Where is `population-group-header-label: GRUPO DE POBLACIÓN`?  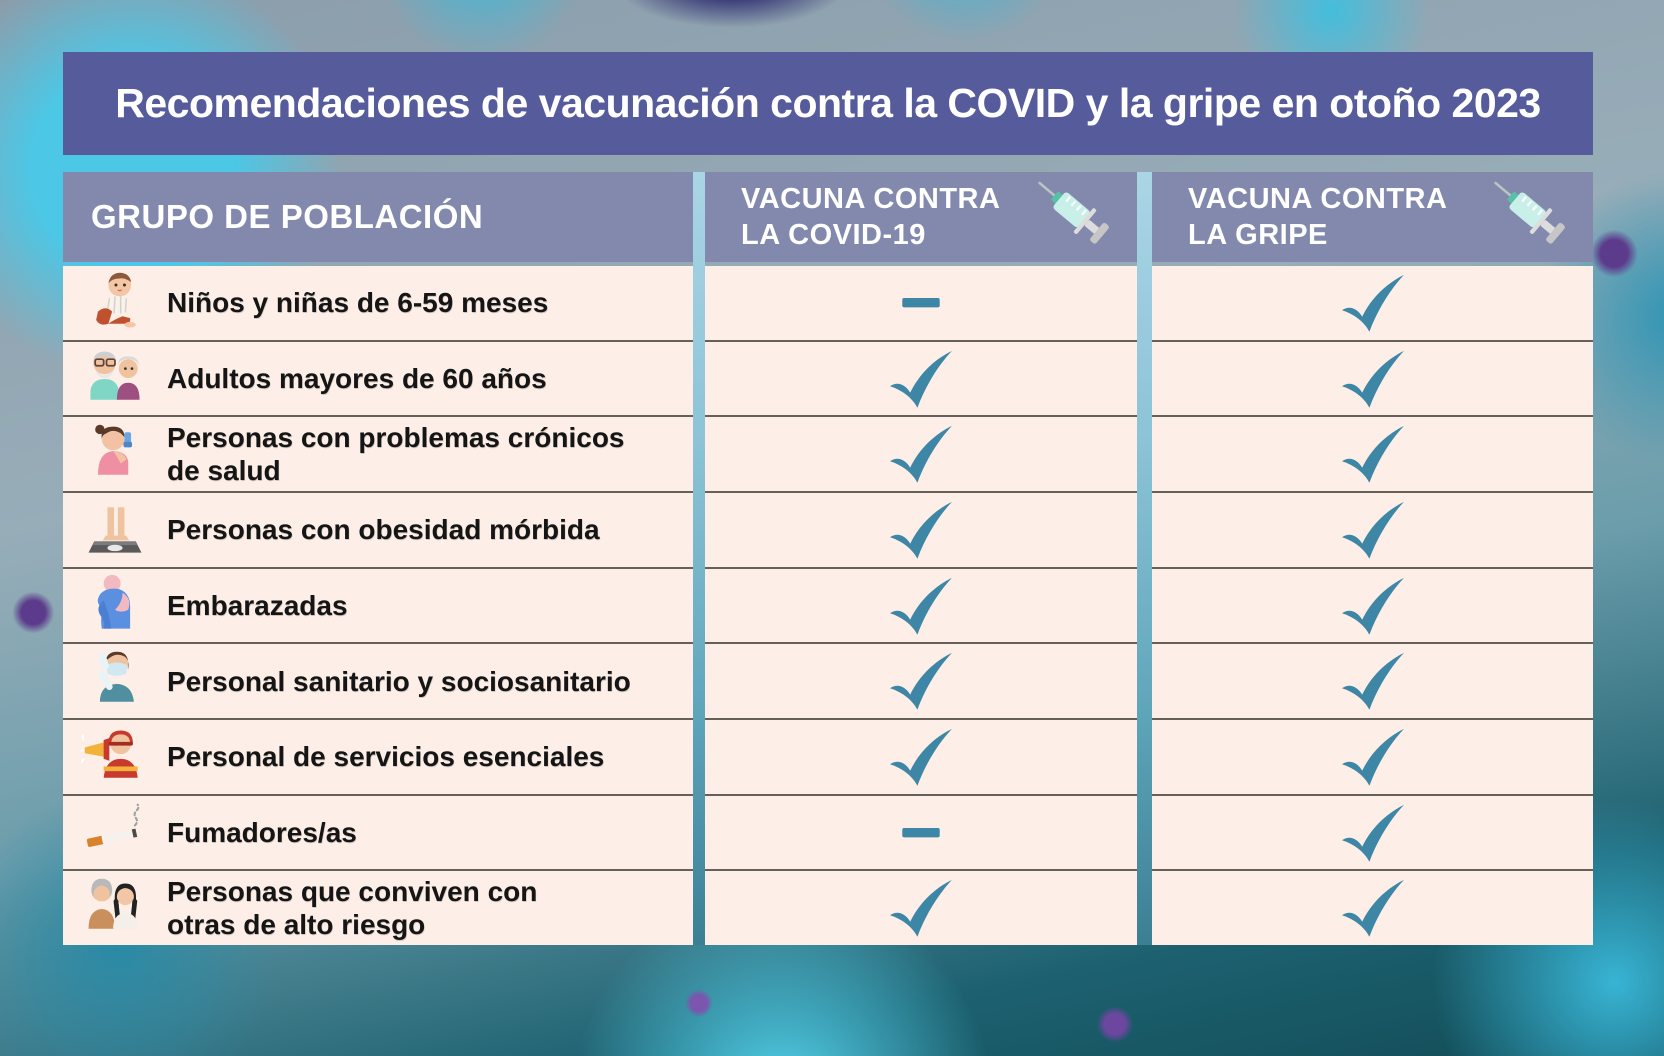 population-group-header-label: GRUPO DE POBLACIÓN is located at coordinates (287, 216).